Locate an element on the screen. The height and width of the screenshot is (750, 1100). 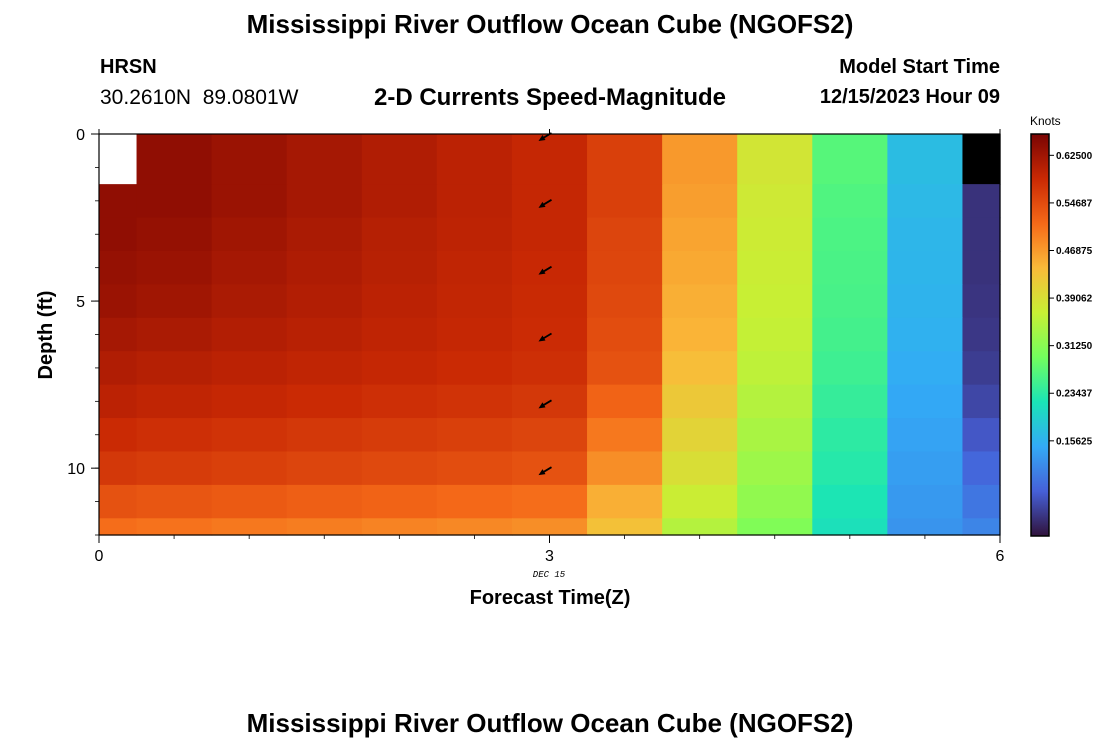
station-coordinates: 30.2610N 89.0801W is located at coordinates (199, 97).